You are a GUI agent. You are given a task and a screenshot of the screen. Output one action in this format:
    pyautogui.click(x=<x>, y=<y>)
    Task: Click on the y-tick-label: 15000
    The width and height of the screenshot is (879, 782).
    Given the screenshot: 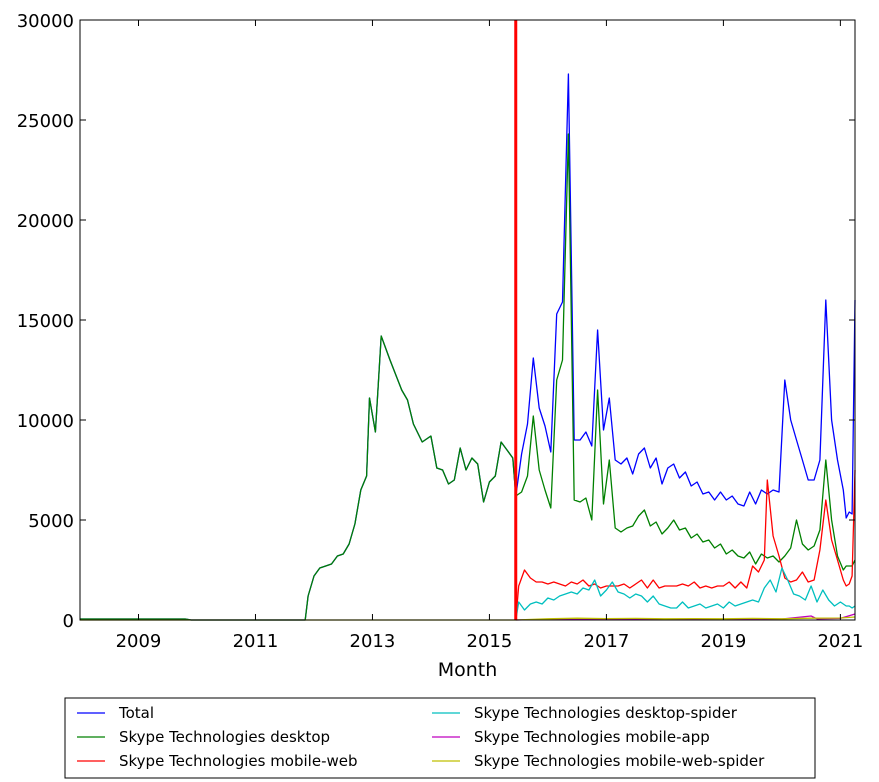 What is the action you would take?
    pyautogui.click(x=45, y=321)
    